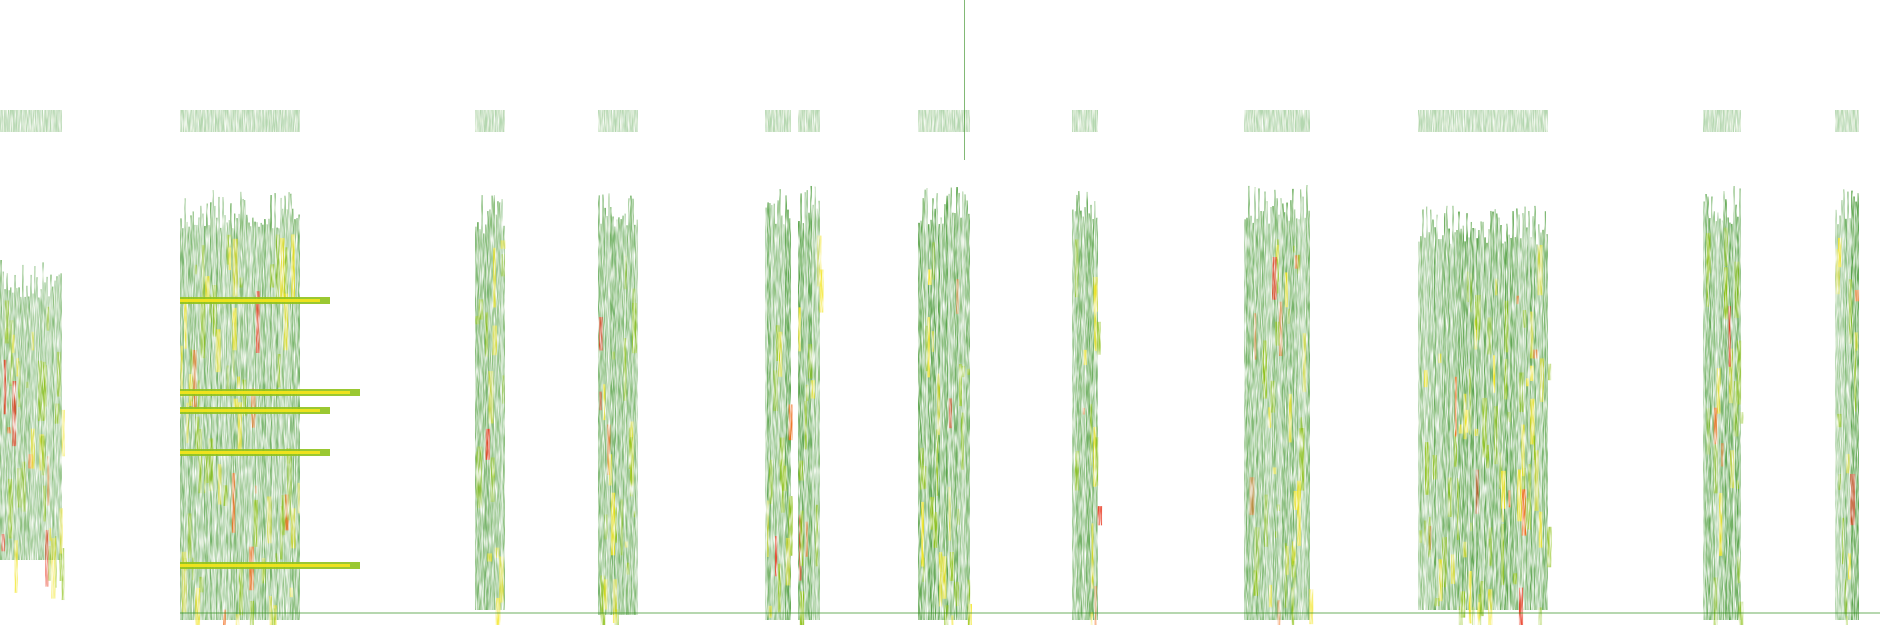  Describe the element at coordinates (1030, 613) in the screenshot. I see `baseline-noise` at that location.